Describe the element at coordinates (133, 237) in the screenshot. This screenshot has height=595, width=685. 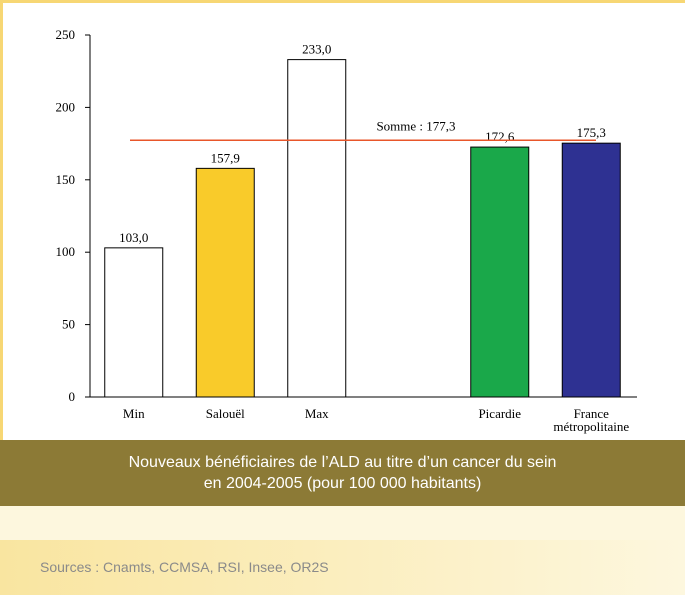
I see `value-label: 103,0` at that location.